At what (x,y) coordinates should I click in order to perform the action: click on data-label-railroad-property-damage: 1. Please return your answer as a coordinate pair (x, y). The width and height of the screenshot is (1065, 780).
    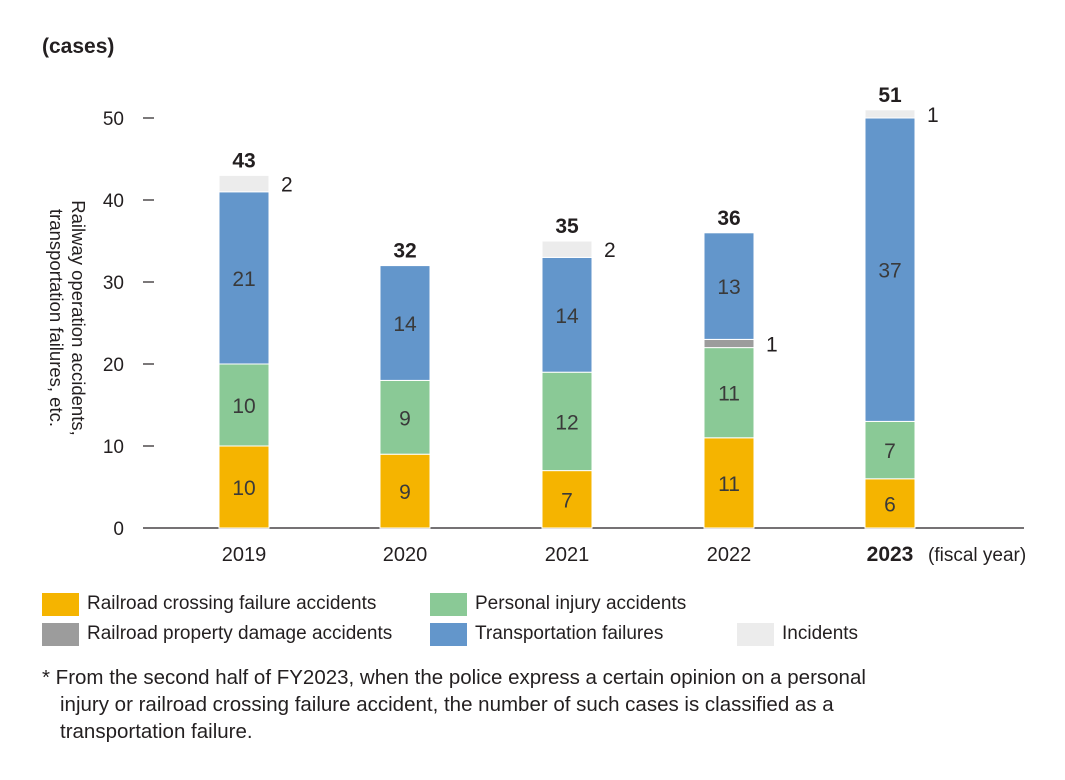
    Looking at the image, I should click on (772, 345).